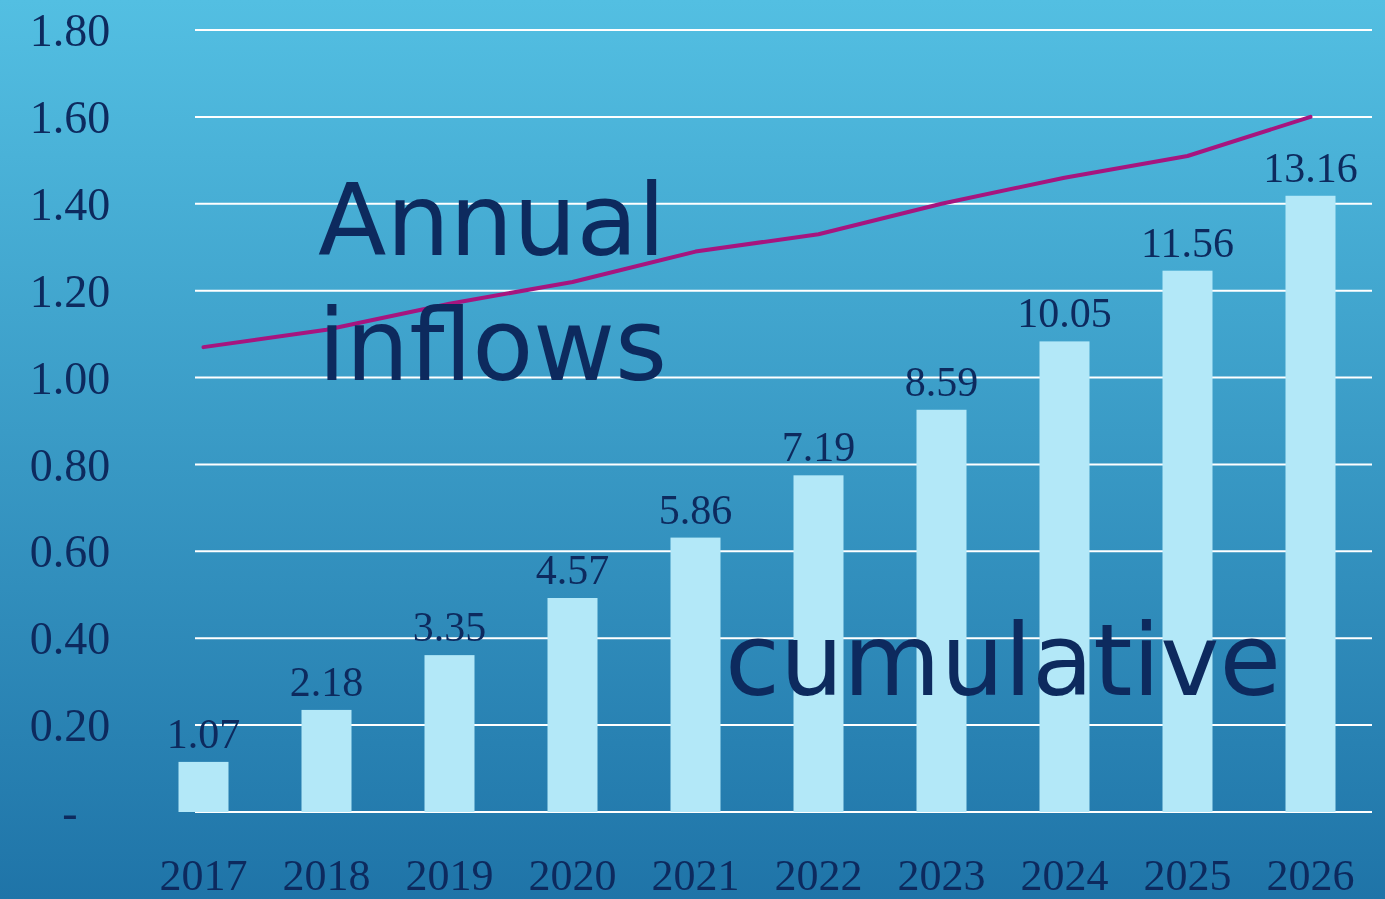 The width and height of the screenshot is (1385, 899). Describe the element at coordinates (70, 117) in the screenshot. I see `y-tick-label: 1.60` at that location.